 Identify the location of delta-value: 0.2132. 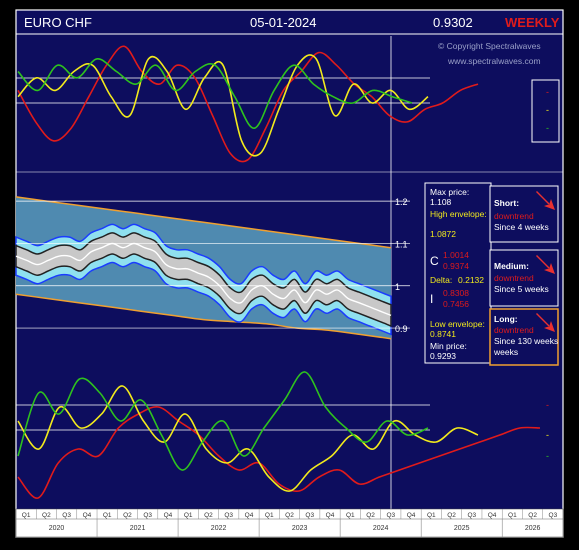
(471, 280).